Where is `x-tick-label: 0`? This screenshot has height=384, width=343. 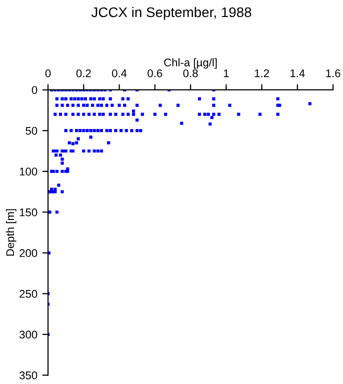
x-tick-label: 0 is located at coordinates (48, 73).